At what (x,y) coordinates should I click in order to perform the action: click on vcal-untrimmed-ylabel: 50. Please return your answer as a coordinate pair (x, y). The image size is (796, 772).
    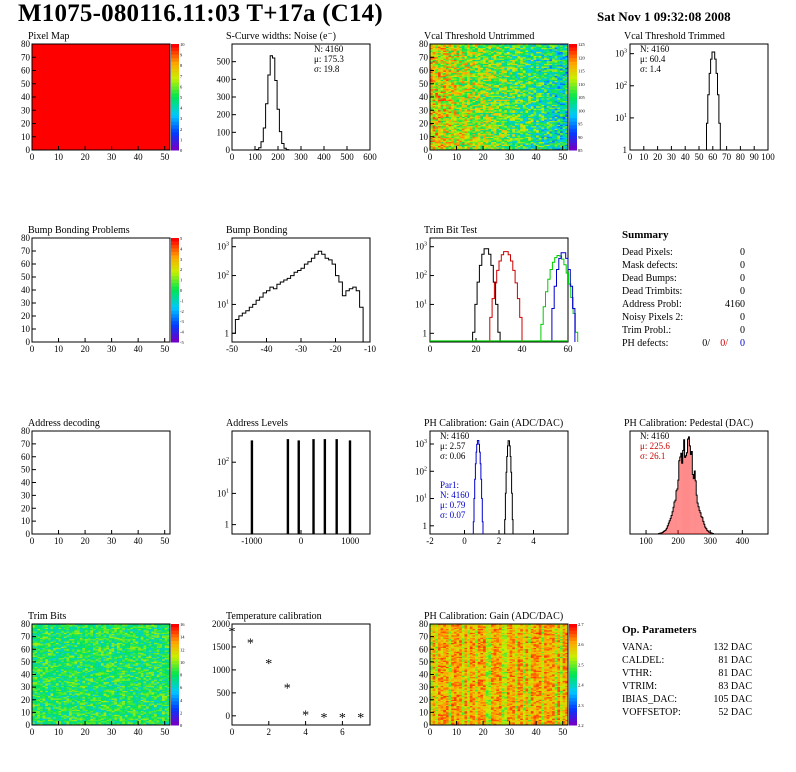
    Looking at the image, I should click on (424, 84).